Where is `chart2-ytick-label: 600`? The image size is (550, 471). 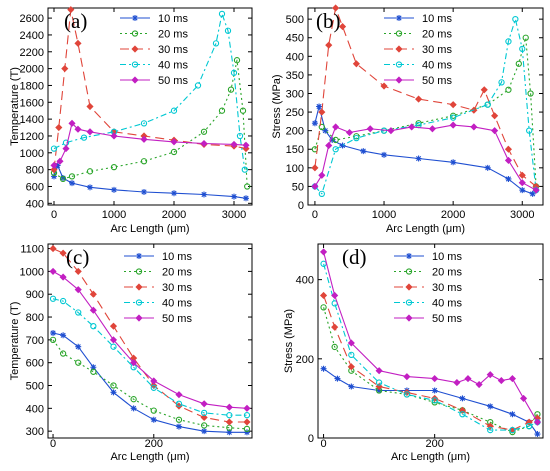 chart2-ytick-label: 600 is located at coordinates (35, 364).